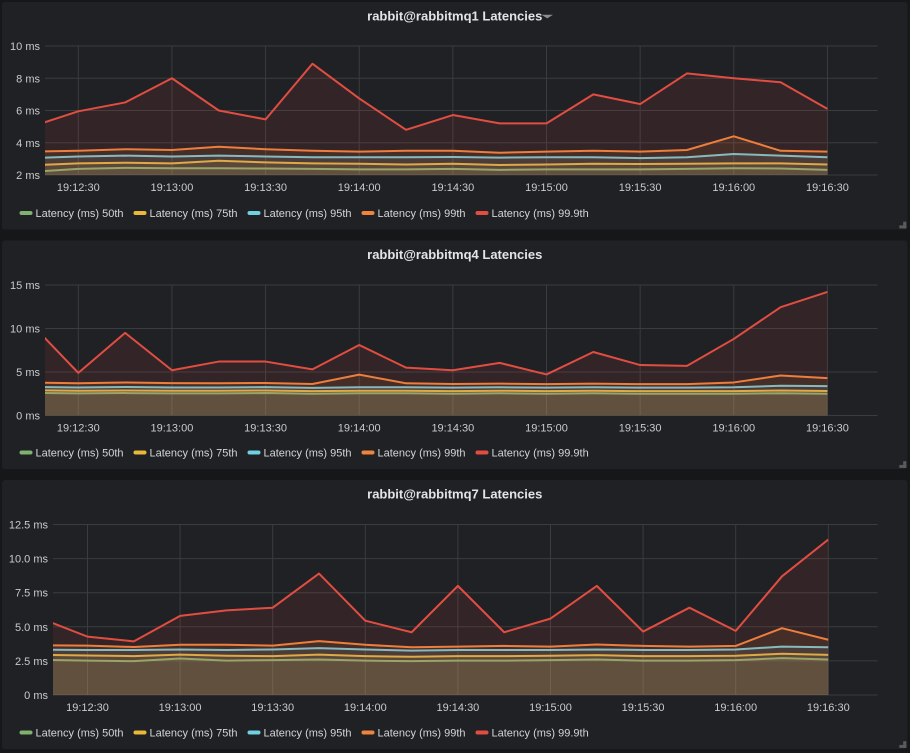 The width and height of the screenshot is (910, 753). Describe the element at coordinates (28, 79) in the screenshot. I see `svg-text: 8 ms` at that location.